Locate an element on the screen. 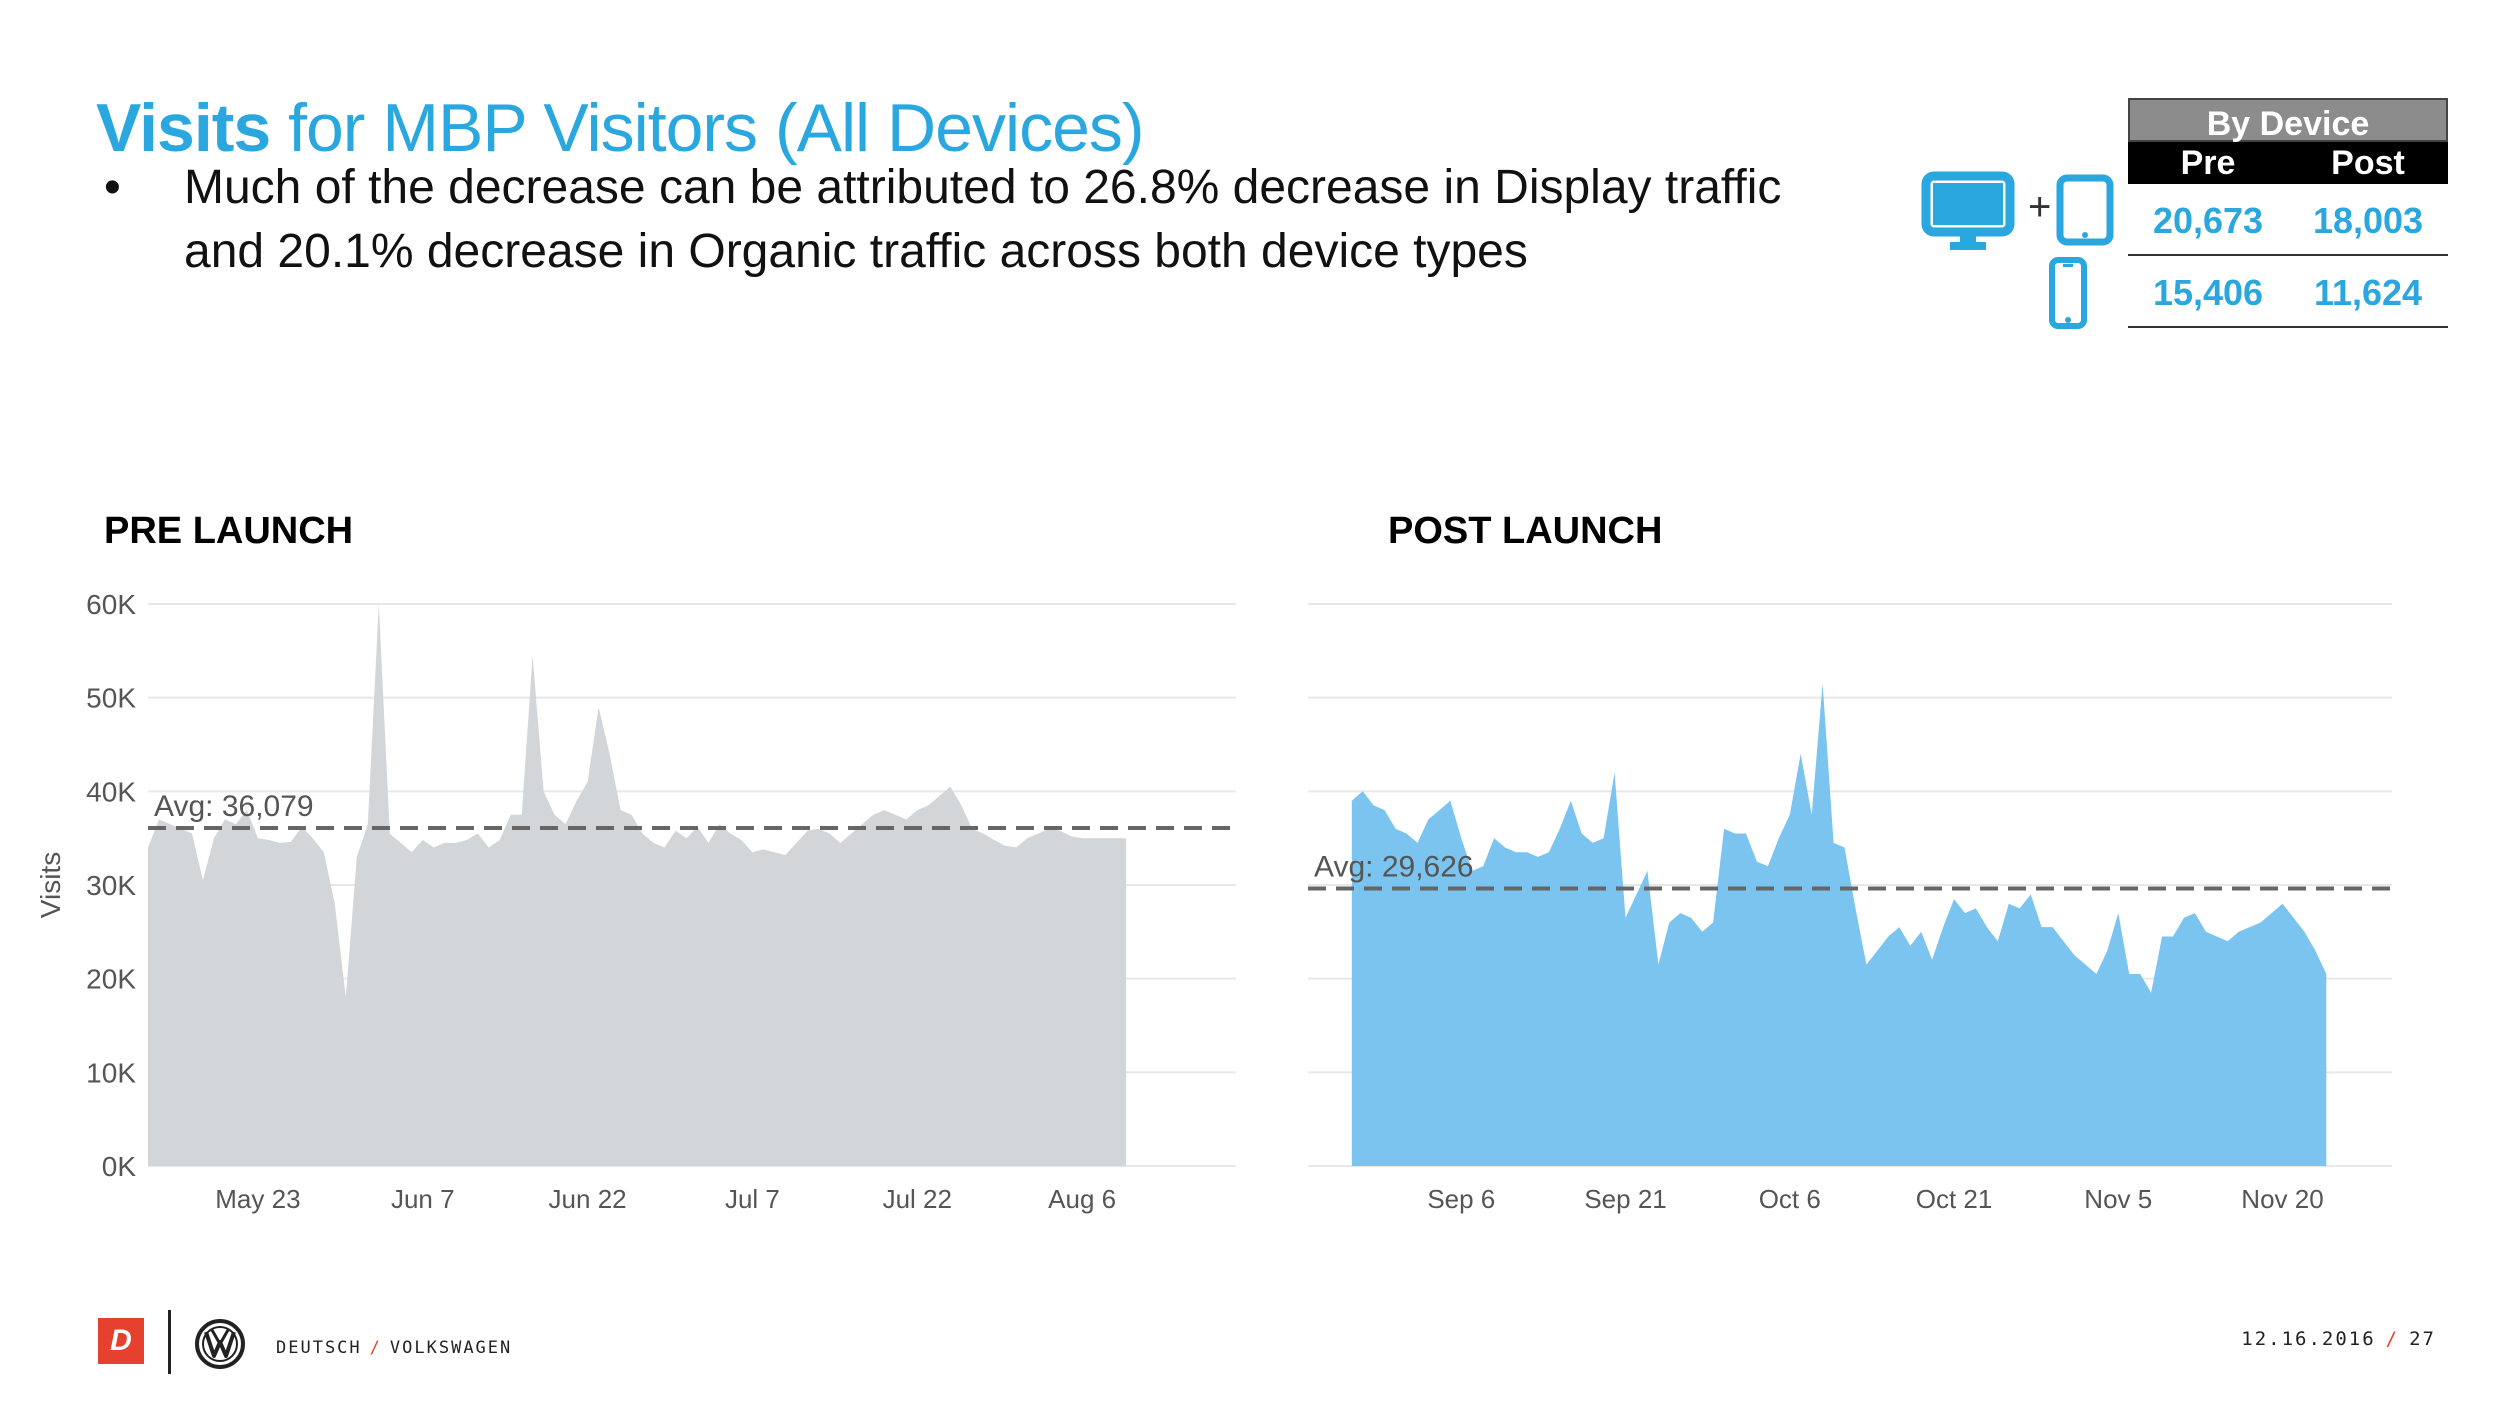  date-text: 12.16.2016 is located at coordinates (2308, 1339).